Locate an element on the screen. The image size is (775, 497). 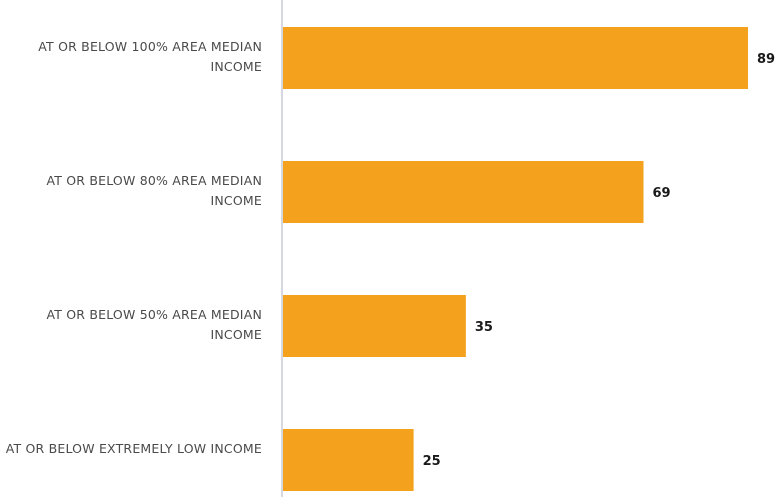
value-label-1: 69 is located at coordinates (662, 193).